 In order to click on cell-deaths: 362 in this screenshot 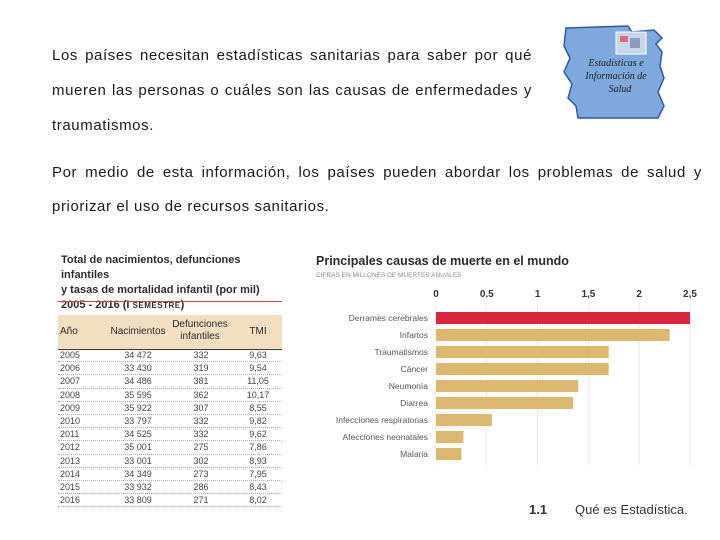, I will do `click(201, 394)`.